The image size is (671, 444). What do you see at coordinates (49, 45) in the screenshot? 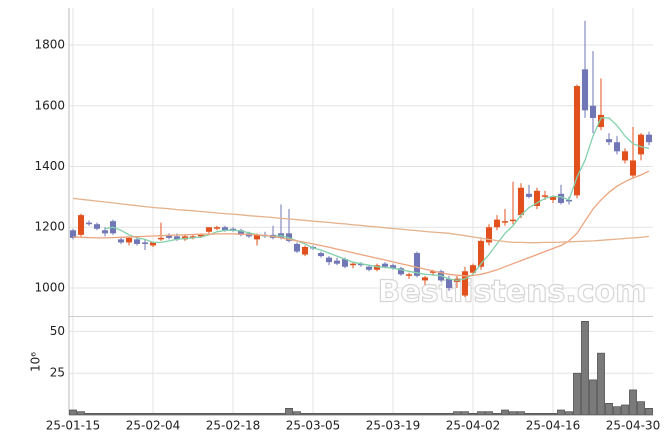
I see `y-tick-label: 1800` at bounding box center [49, 45].